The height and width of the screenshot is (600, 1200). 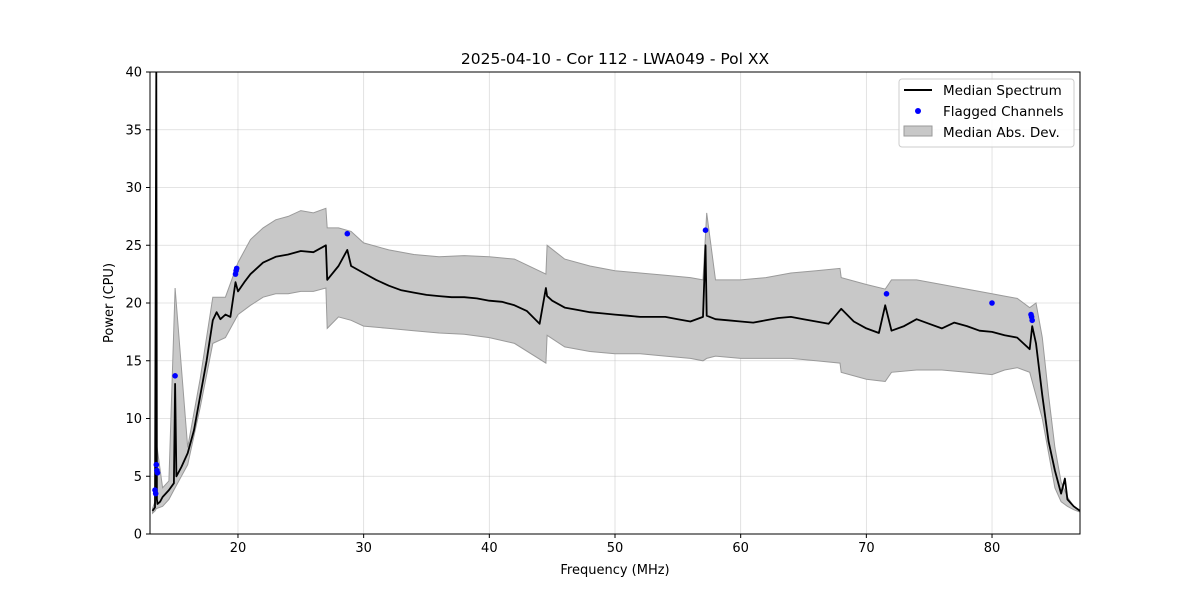 What do you see at coordinates (614, 570) in the screenshot?
I see `x-axis-label: Frequency (MHz)` at bounding box center [614, 570].